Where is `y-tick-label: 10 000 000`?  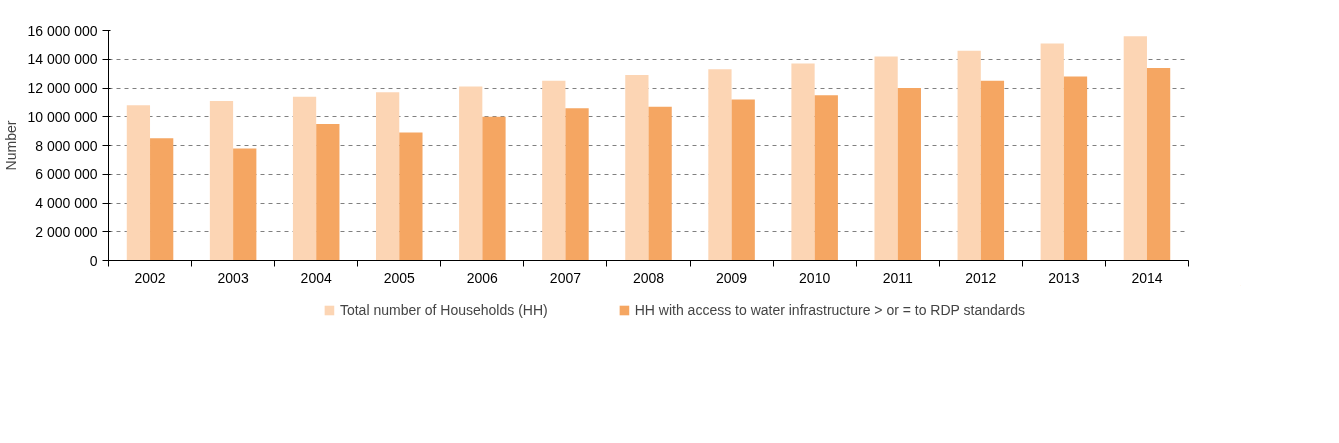
y-tick-label: 10 000 000 is located at coordinates (62, 116).